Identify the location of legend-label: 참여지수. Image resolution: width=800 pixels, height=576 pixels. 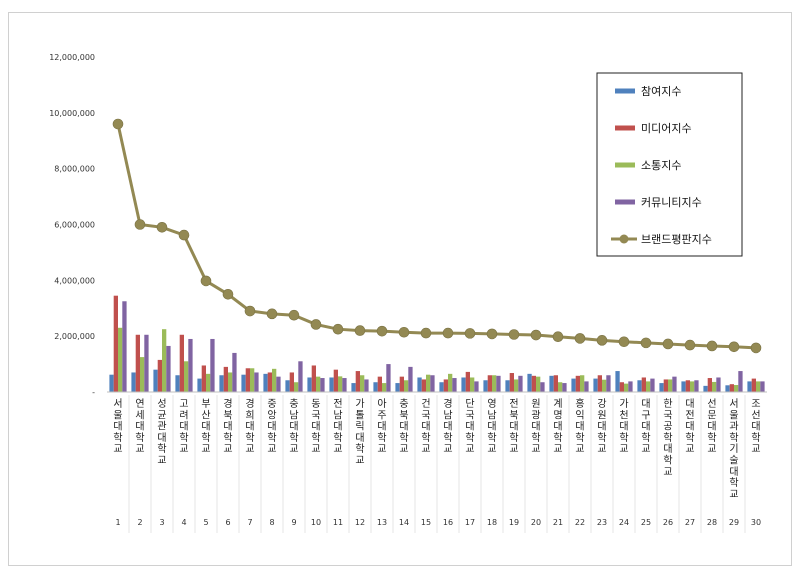
(661, 91).